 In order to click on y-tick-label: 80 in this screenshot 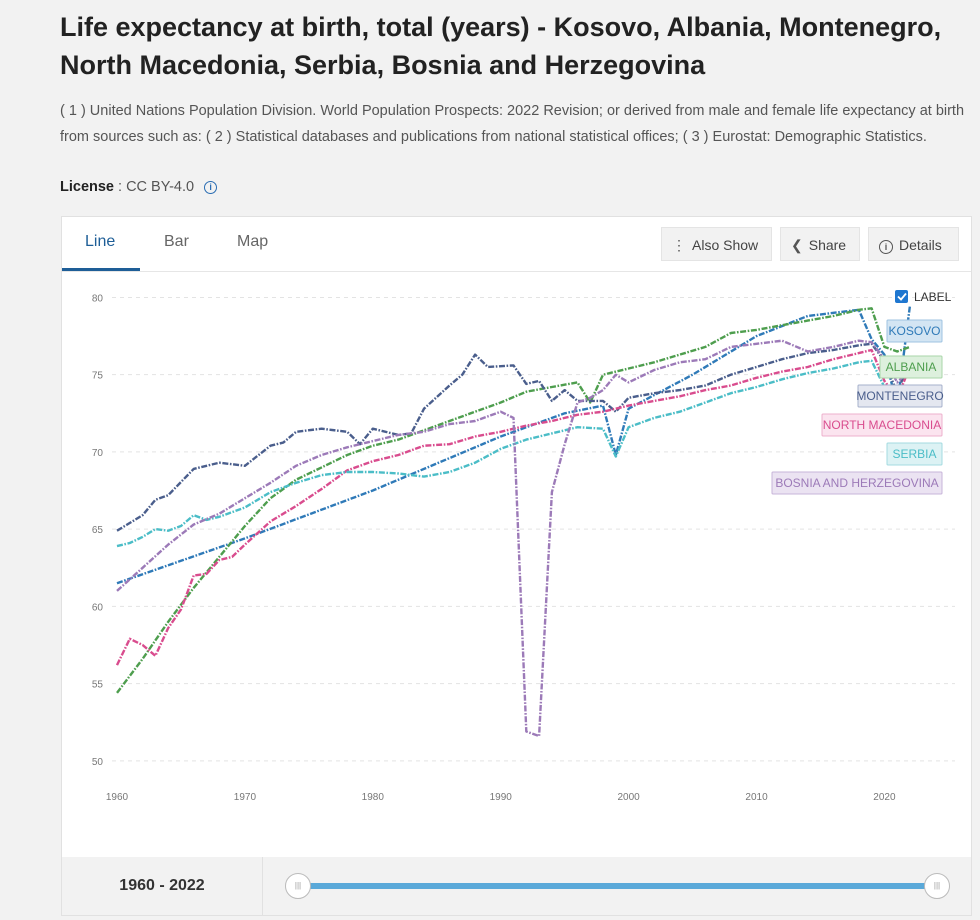, I will do `click(98, 298)`.